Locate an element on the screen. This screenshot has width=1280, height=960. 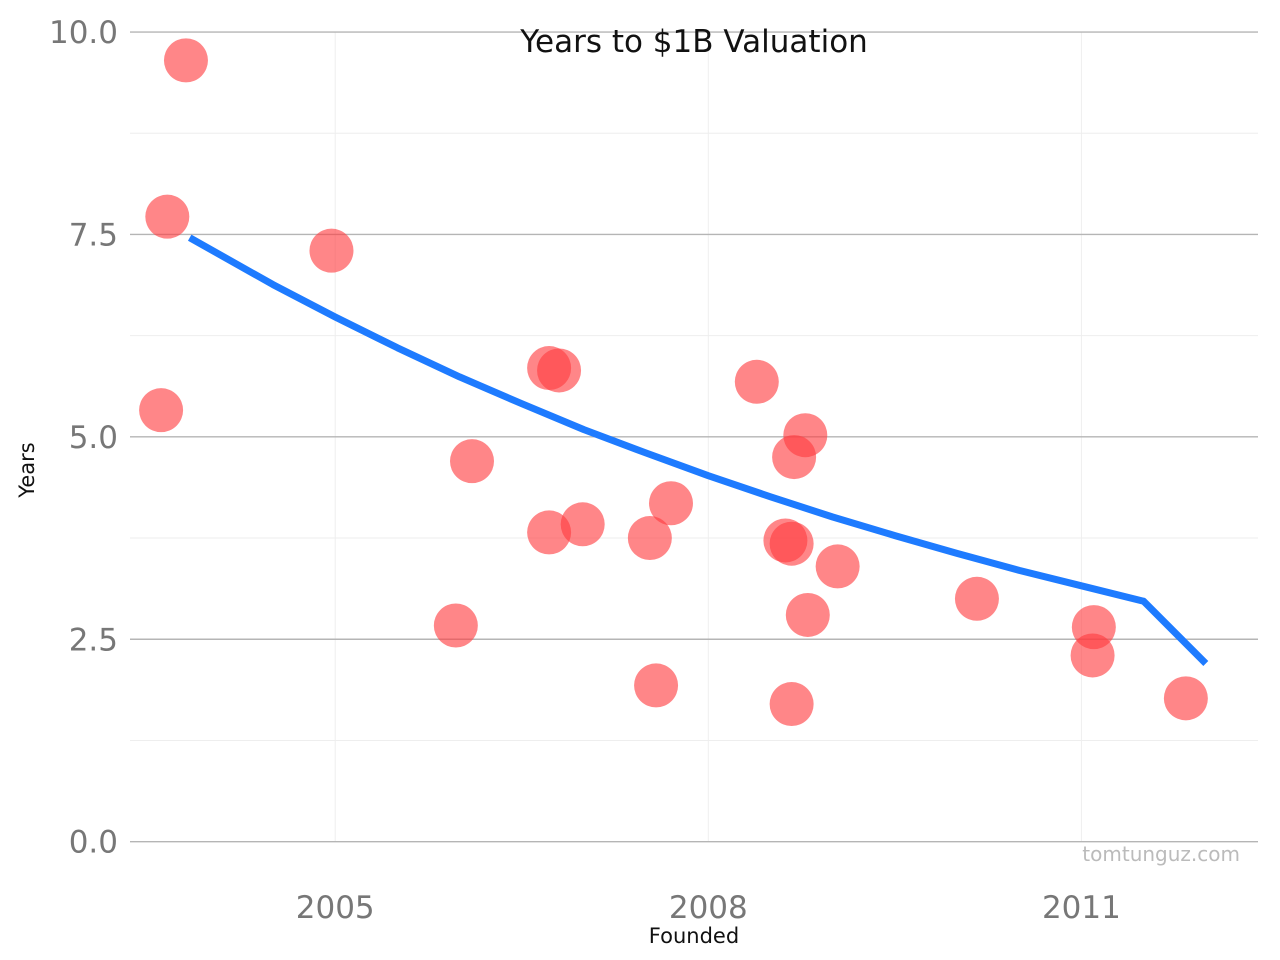
x-tick-label: 2005 is located at coordinates (335, 908).